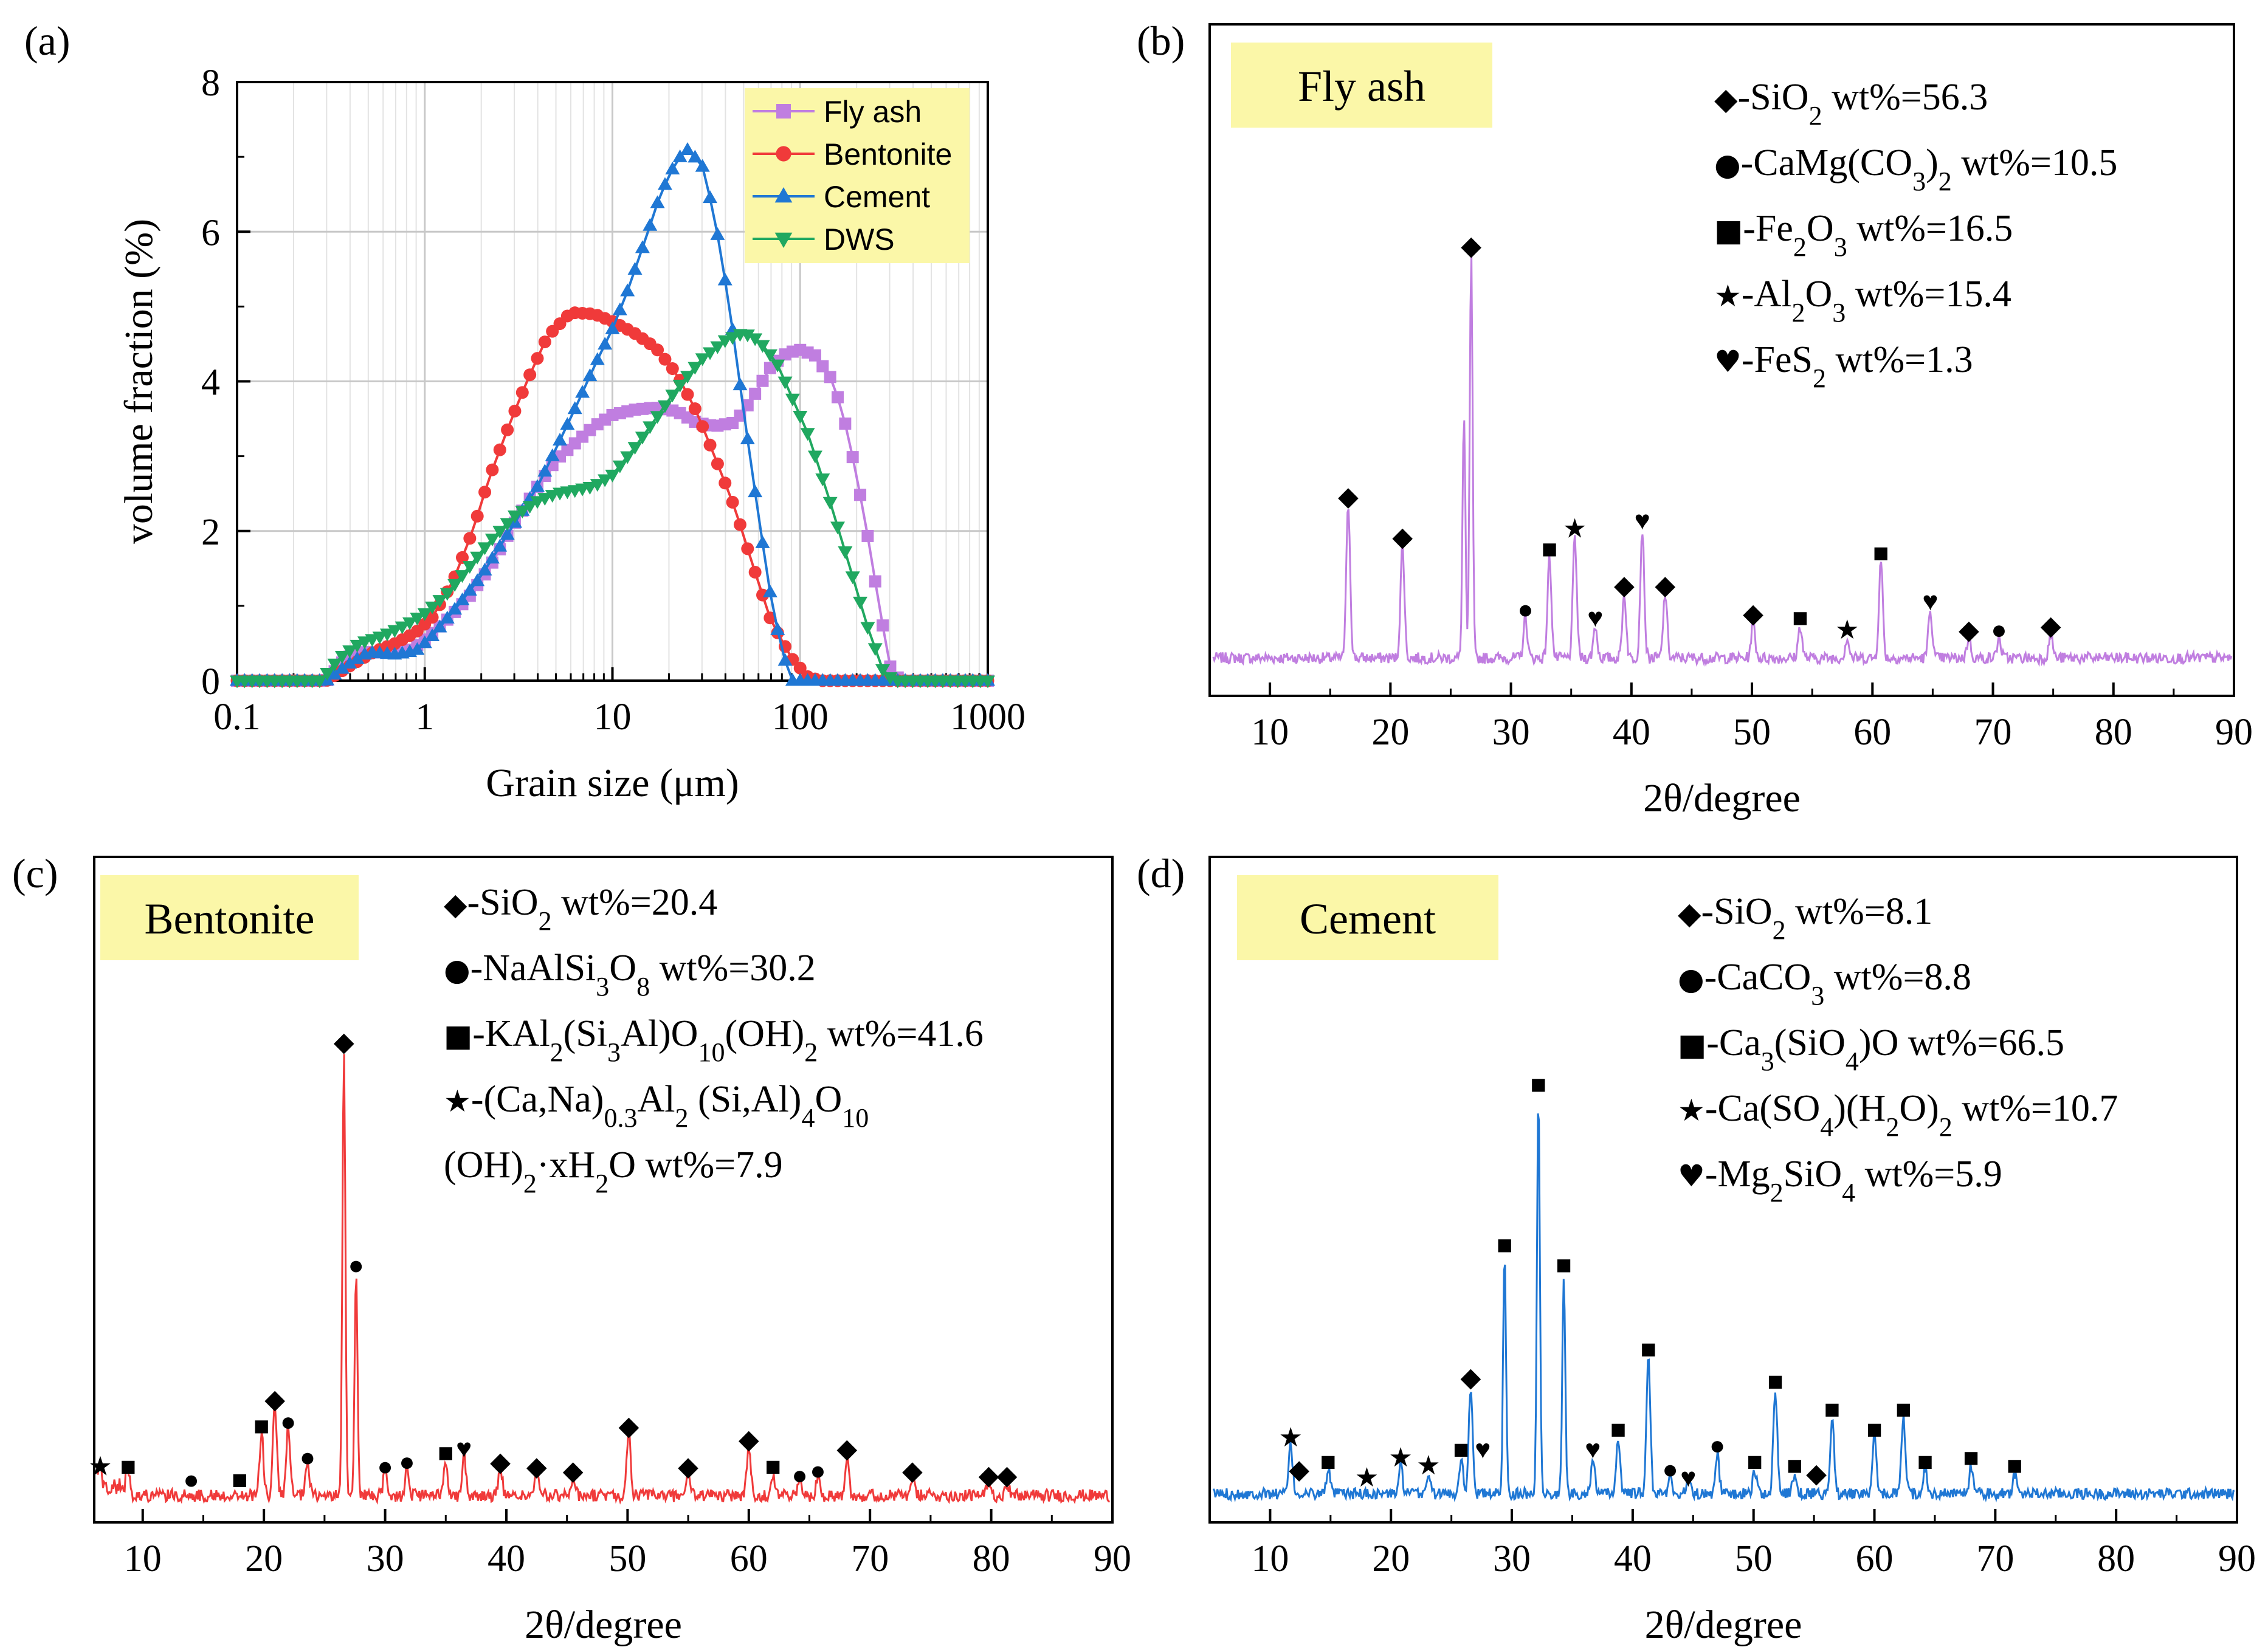 The image size is (2268, 1650). I want to click on legend-text: wt%=8.8, so click(1897, 977).